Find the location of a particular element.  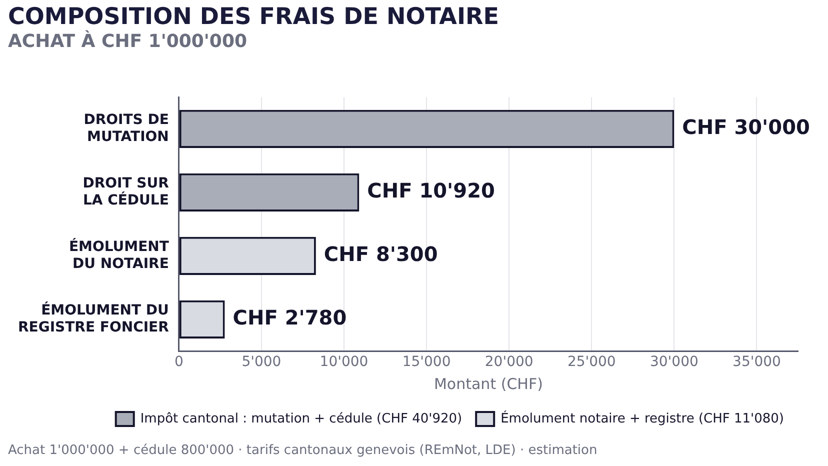

data-label: CHF 2'780 is located at coordinates (289, 318).